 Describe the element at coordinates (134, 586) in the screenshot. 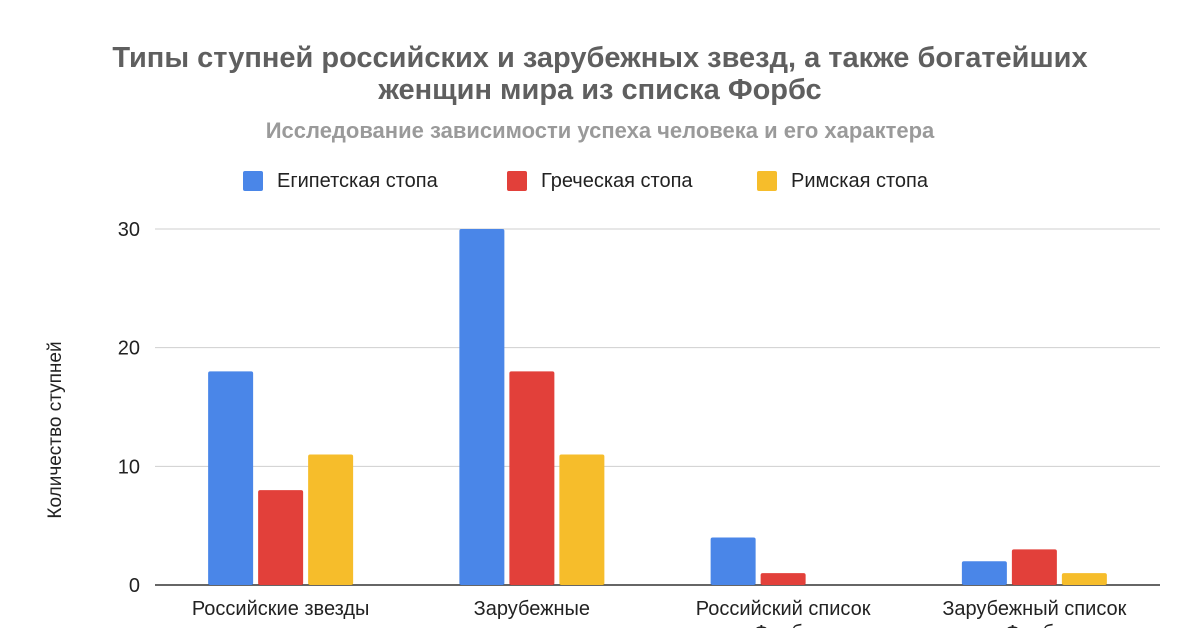

I see `y-tick-label: 0` at that location.